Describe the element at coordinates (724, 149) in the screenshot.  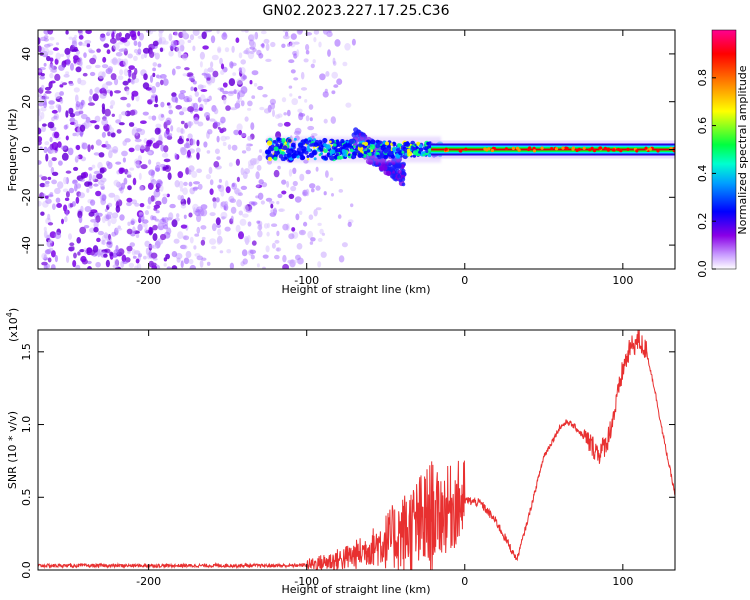
I see `colorbar-gradient` at that location.